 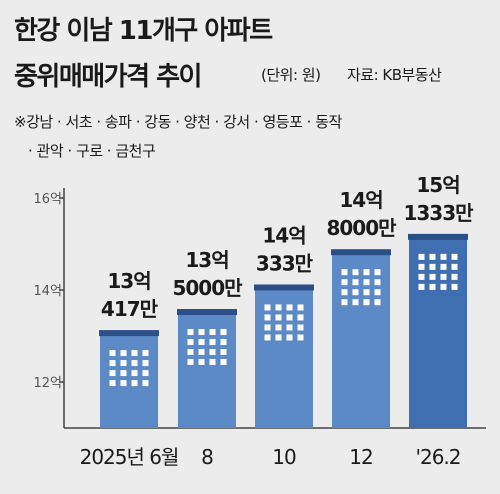 I want to click on x-category-label: 2025년 6월, so click(x=129, y=457).